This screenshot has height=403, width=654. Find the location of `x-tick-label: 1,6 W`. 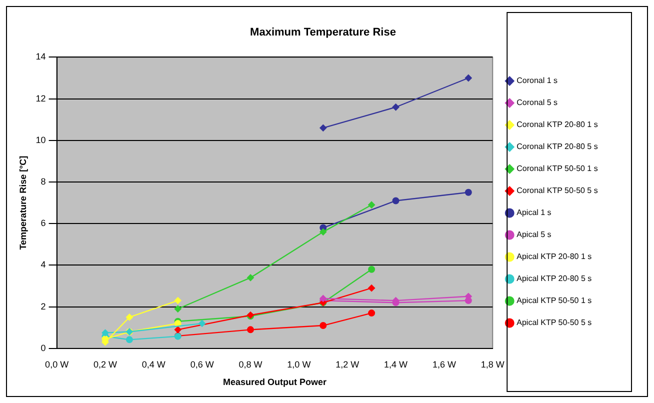

x-tick-label: 1,6 W is located at coordinates (444, 364).